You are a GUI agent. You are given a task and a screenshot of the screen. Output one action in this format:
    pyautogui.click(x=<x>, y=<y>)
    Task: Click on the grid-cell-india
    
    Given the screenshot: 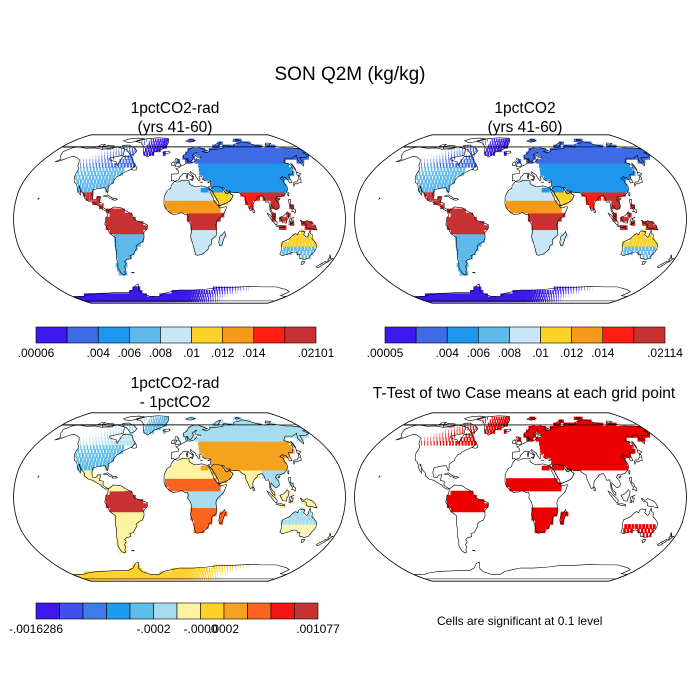 What is the action you would take?
    pyautogui.click(x=257, y=194)
    